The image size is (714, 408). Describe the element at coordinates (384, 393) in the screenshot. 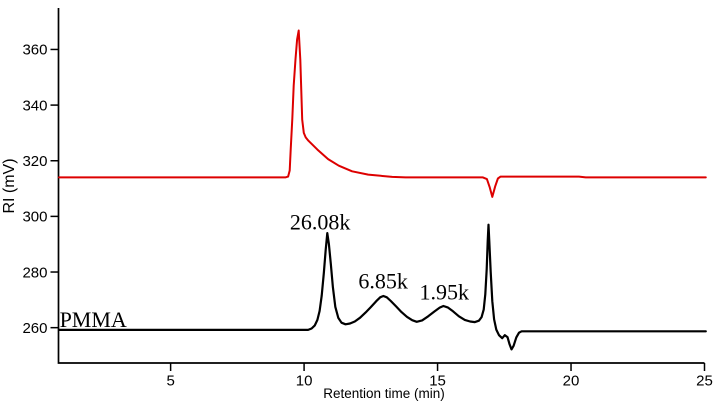

I see `x-axis-title: Retention time (min)` at that location.